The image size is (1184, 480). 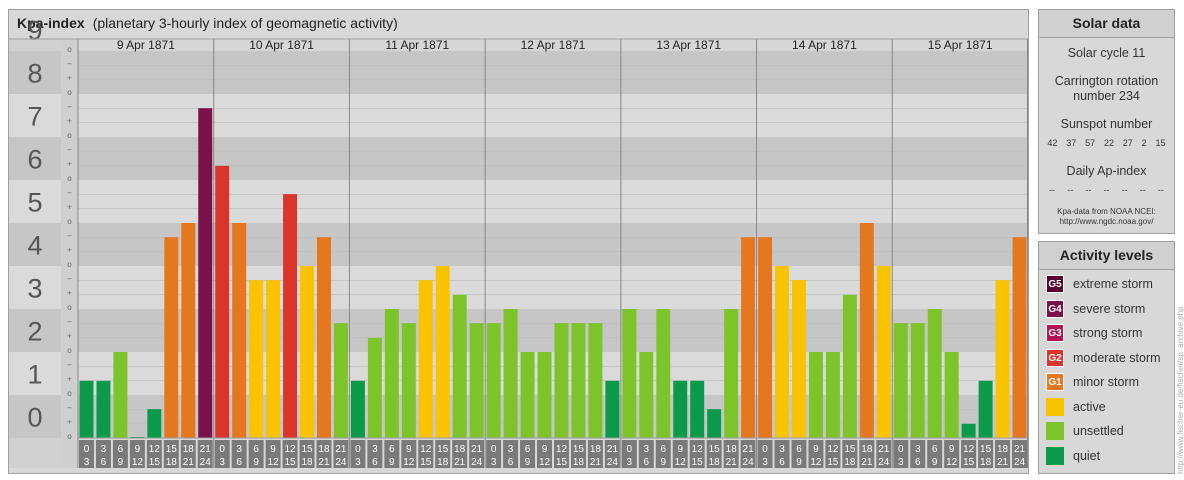 What do you see at coordinates (1124, 190) in the screenshot?
I see `ap-value-4: --` at bounding box center [1124, 190].